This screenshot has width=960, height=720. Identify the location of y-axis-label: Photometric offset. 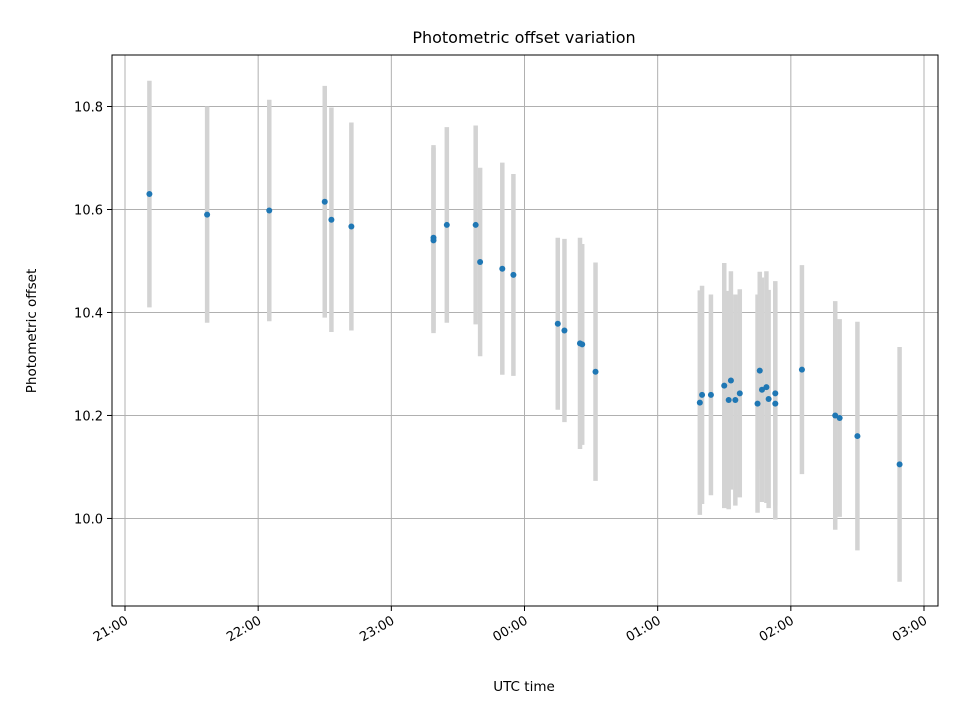
(32, 331).